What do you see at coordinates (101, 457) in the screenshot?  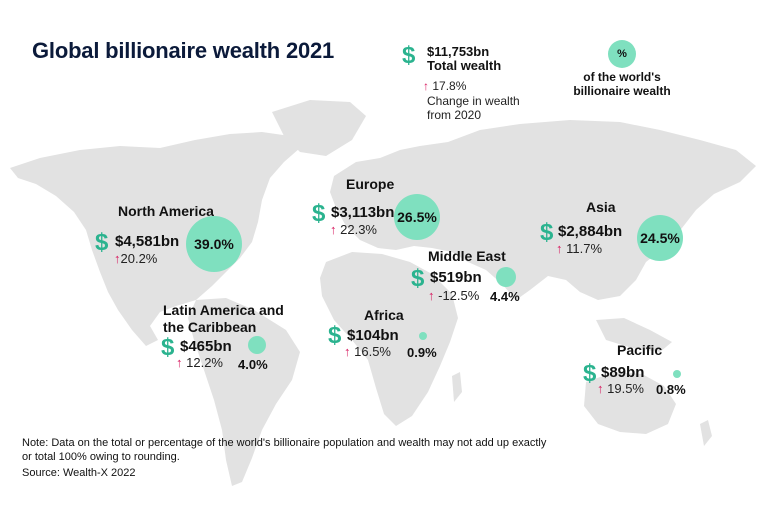 I see `footnote-line-2: or total 100% owing to rounding.` at bounding box center [101, 457].